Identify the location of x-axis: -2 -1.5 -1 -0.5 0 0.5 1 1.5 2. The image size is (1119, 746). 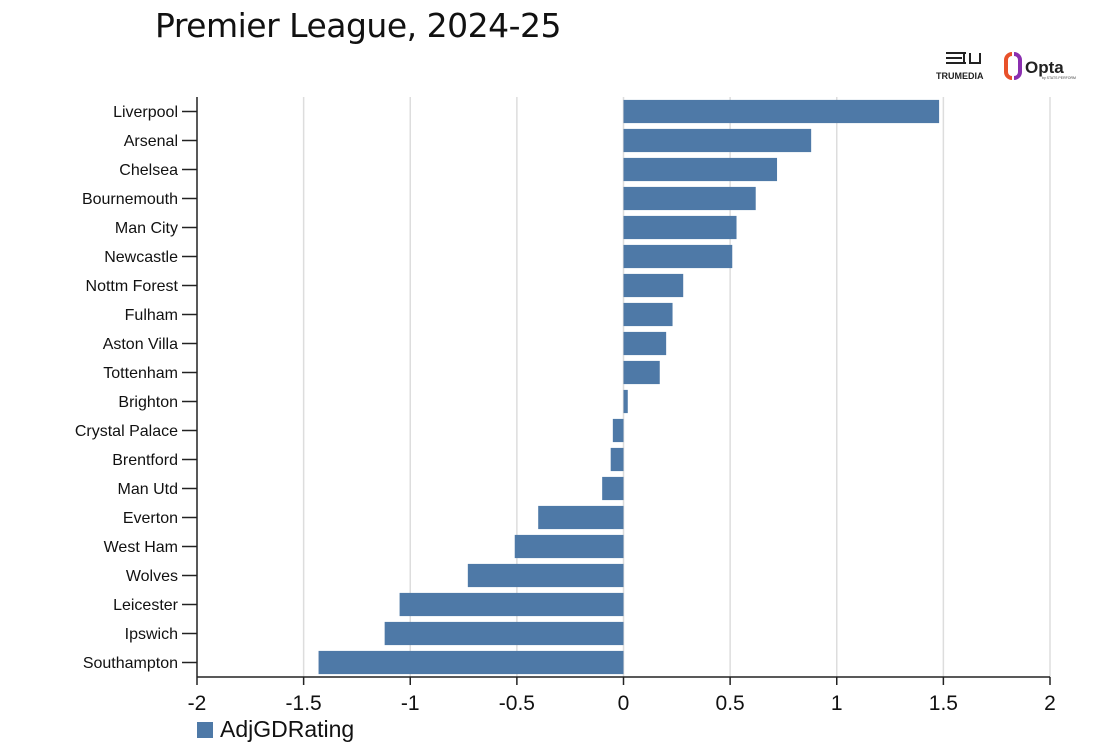
(622, 695).